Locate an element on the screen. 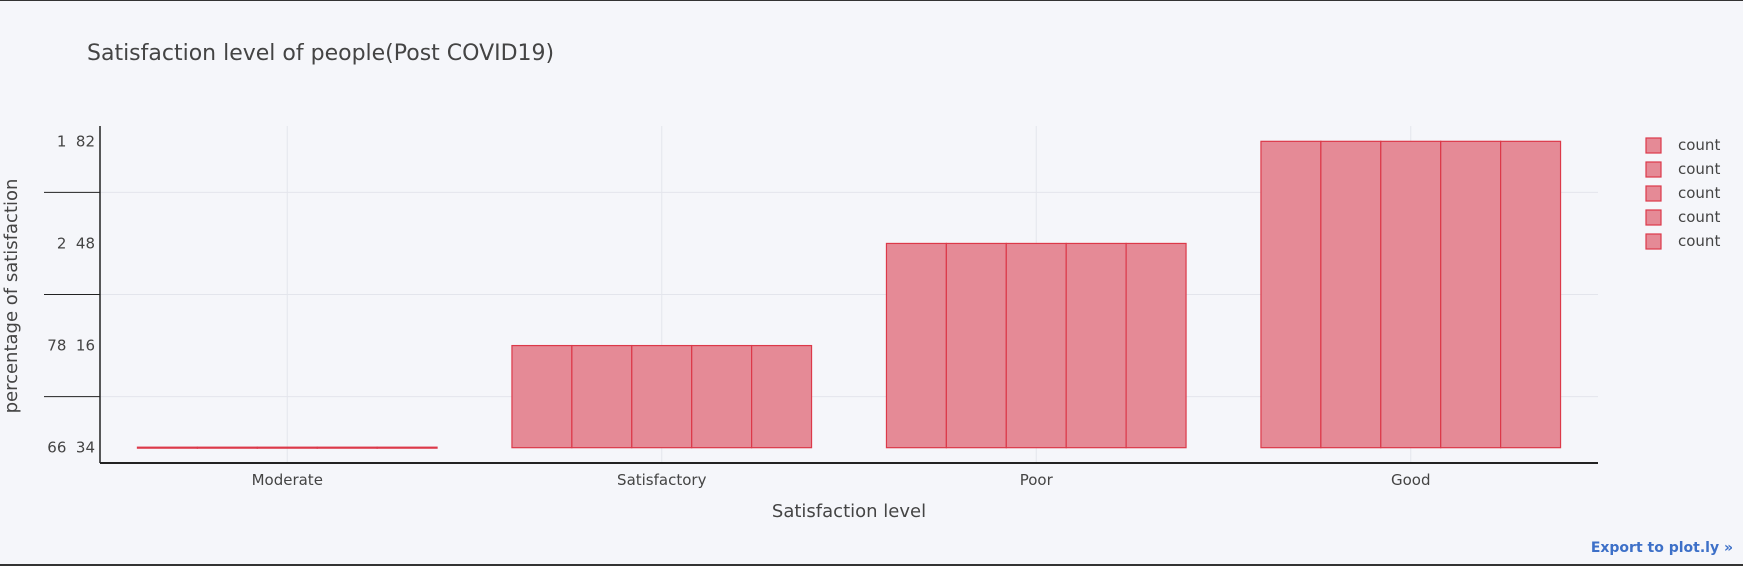 This screenshot has height=566, width=1743. y-tick-label: 78 16 is located at coordinates (71, 346).